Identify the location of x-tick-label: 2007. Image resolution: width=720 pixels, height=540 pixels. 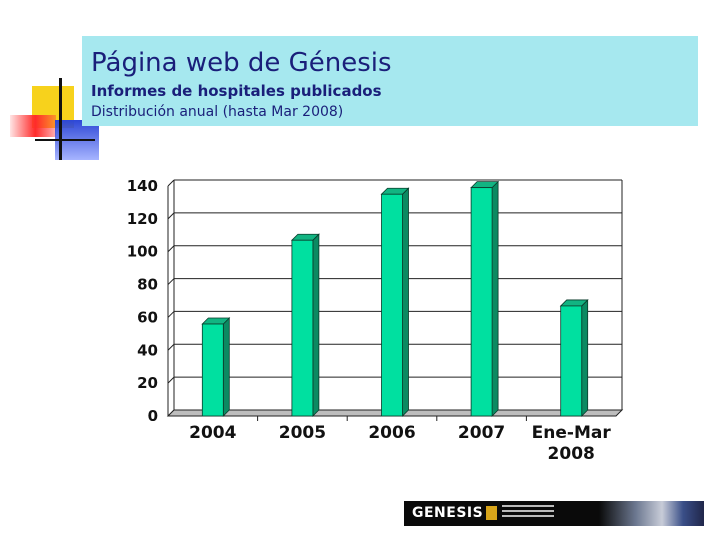
(481, 433).